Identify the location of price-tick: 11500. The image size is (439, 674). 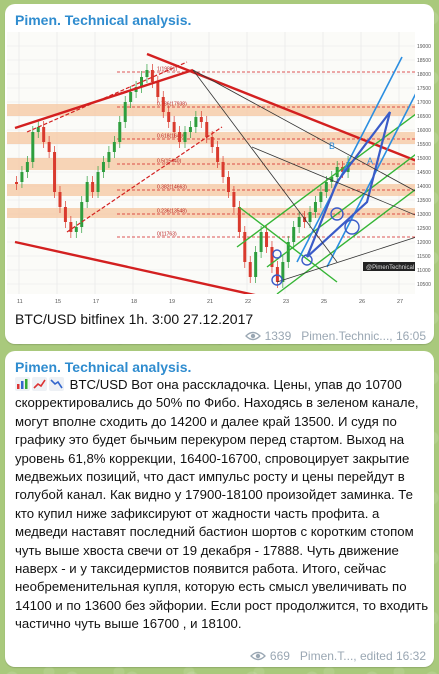
(424, 257).